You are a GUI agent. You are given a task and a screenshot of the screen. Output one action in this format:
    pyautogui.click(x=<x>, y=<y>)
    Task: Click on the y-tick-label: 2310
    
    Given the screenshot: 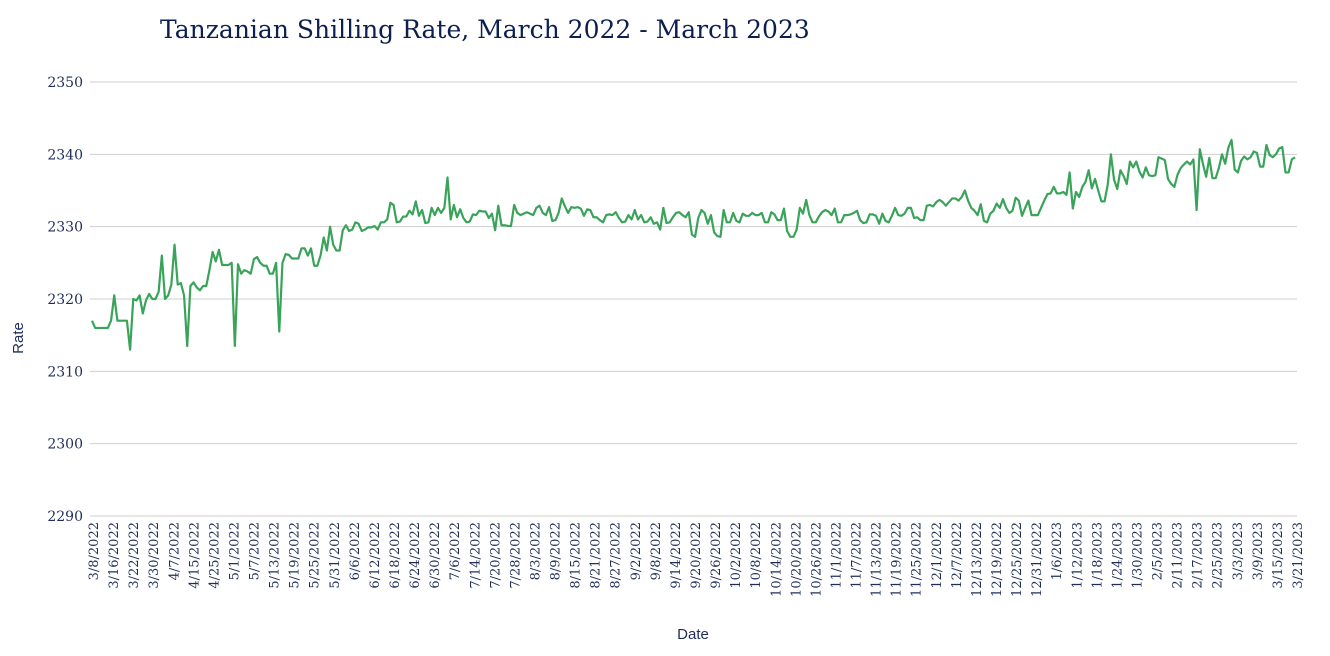 What is the action you would take?
    pyautogui.click(x=65, y=372)
    